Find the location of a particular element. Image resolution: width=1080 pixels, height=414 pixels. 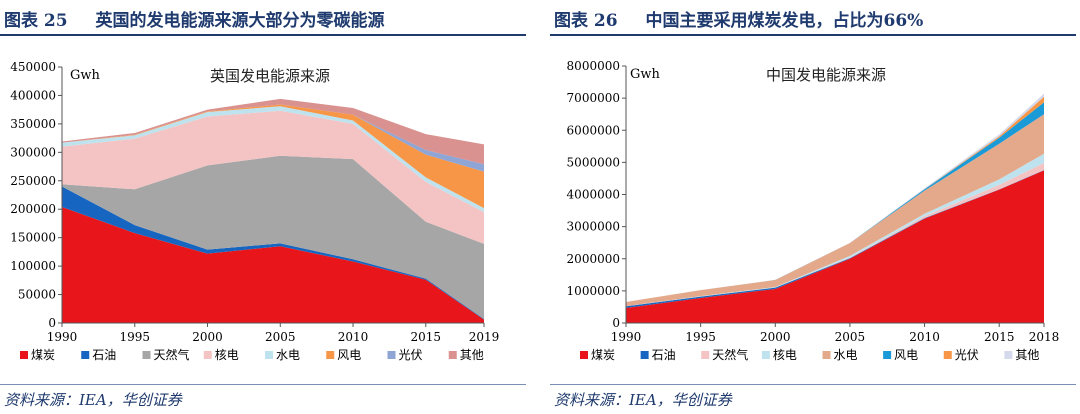

cn-legend-label-0: 煤炭 is located at coordinates (603, 355).